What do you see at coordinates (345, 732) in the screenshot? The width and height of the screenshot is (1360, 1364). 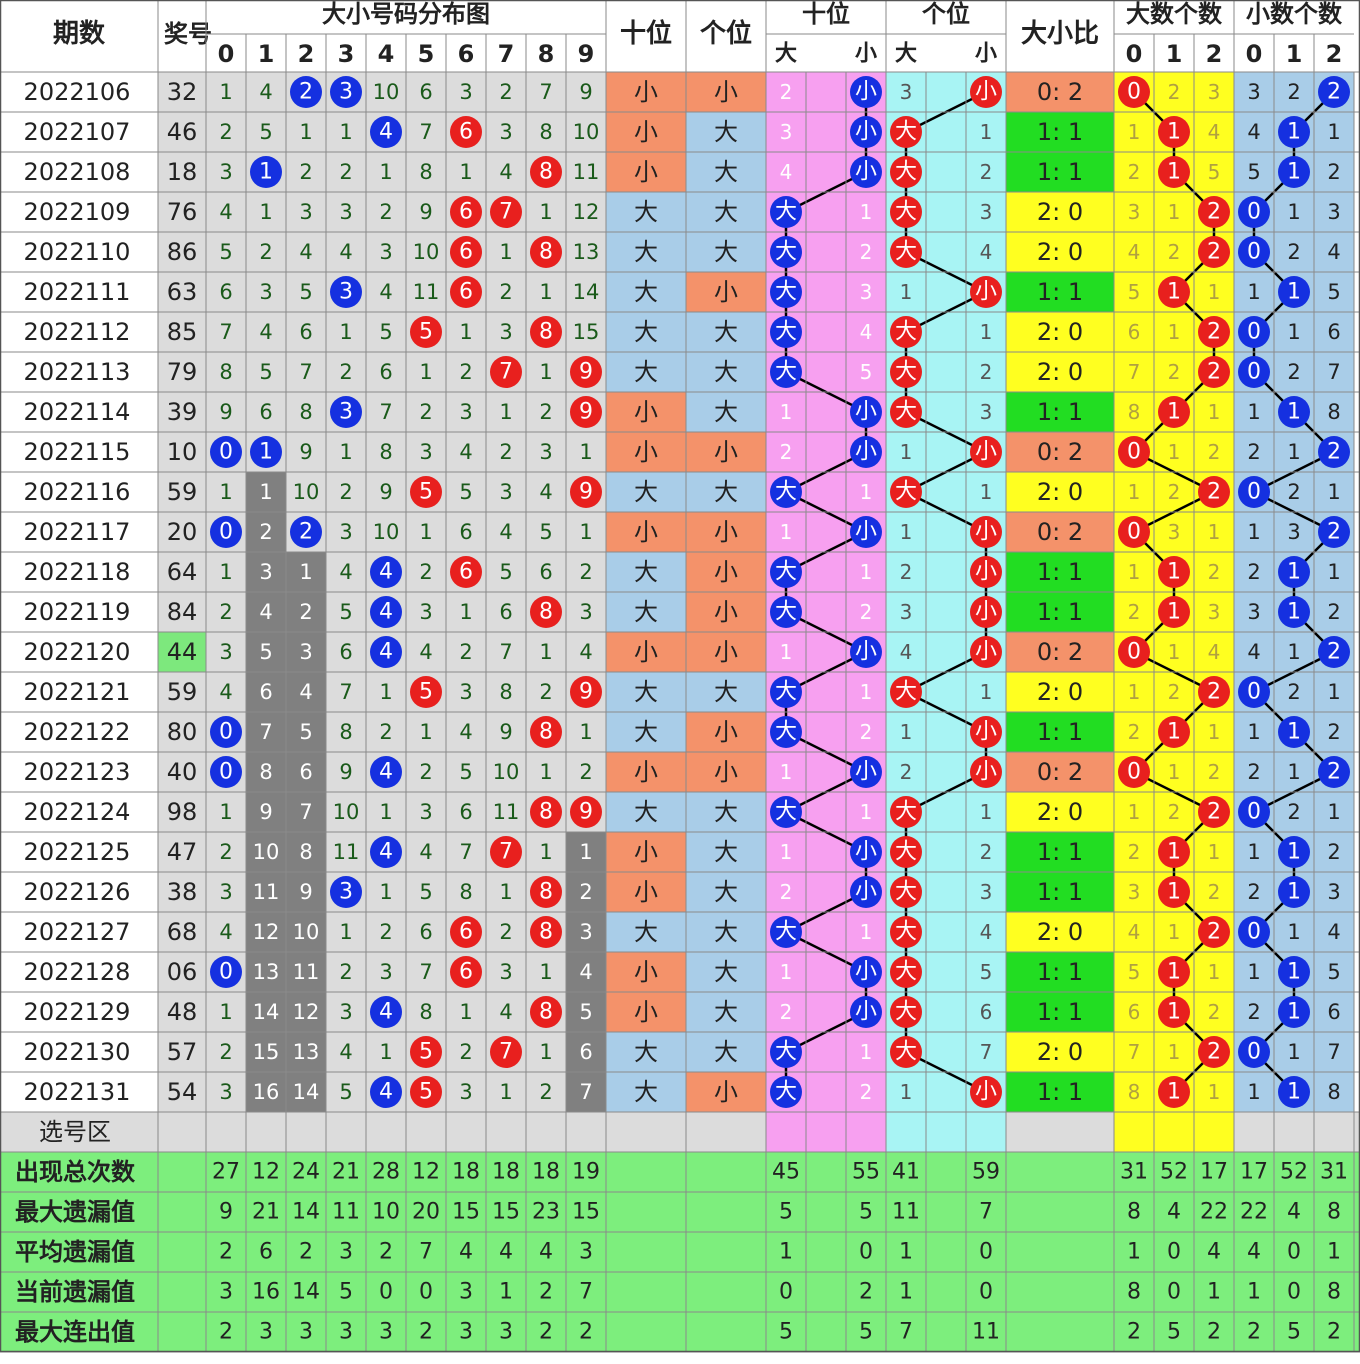 I see `omission-value: 8` at bounding box center [345, 732].